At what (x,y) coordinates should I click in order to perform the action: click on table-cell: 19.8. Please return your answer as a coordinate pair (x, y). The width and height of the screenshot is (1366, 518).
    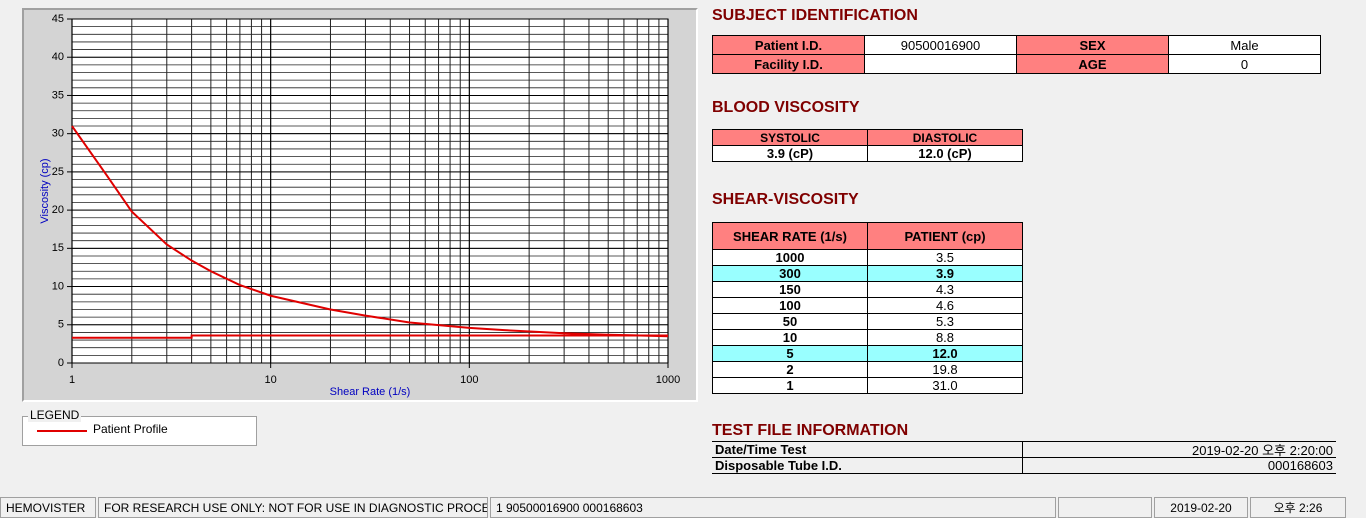
    Looking at the image, I should click on (945, 369).